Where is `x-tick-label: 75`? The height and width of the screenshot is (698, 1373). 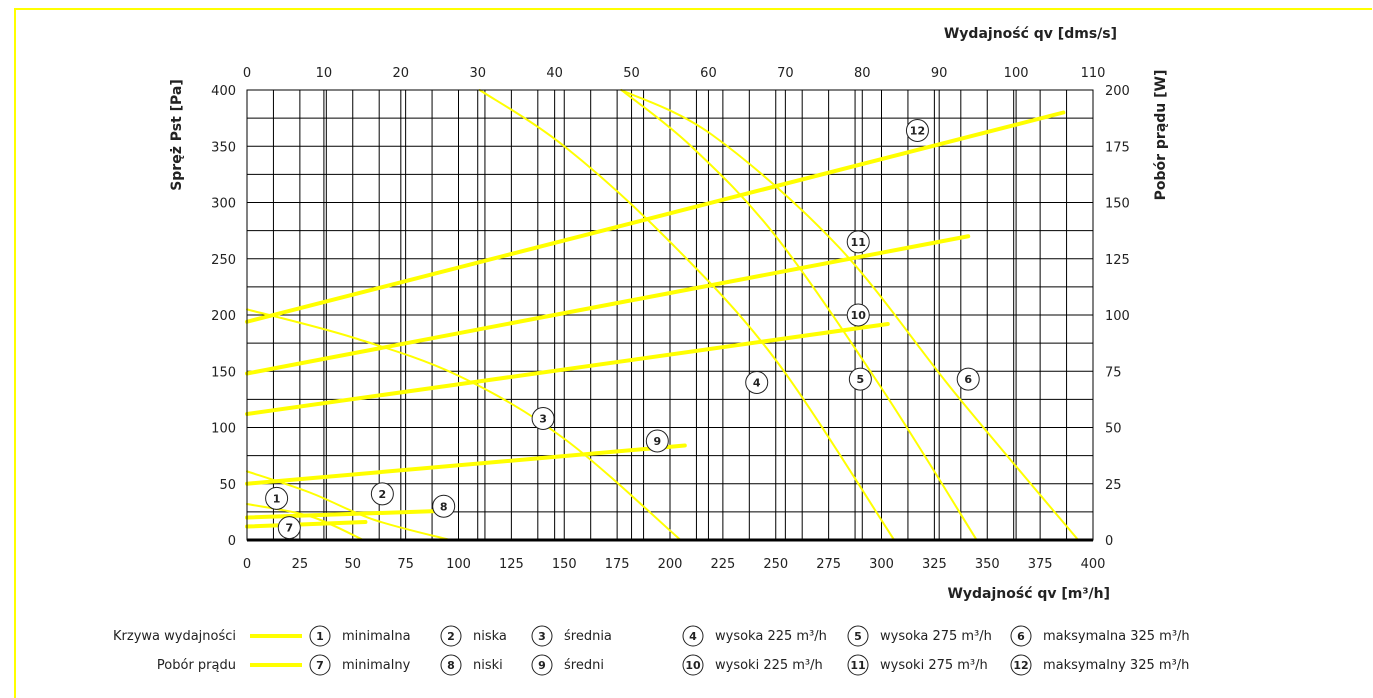
x-tick-label: 75 is located at coordinates (405, 564).